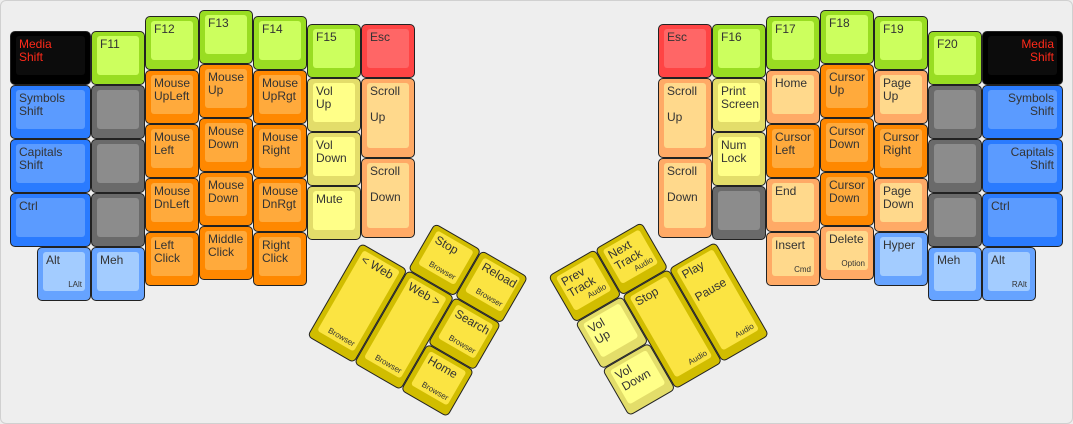 Image resolution: width=1073 pixels, height=424 pixels. What do you see at coordinates (435, 391) in the screenshot?
I see `key-sublabel: Browser` at bounding box center [435, 391].